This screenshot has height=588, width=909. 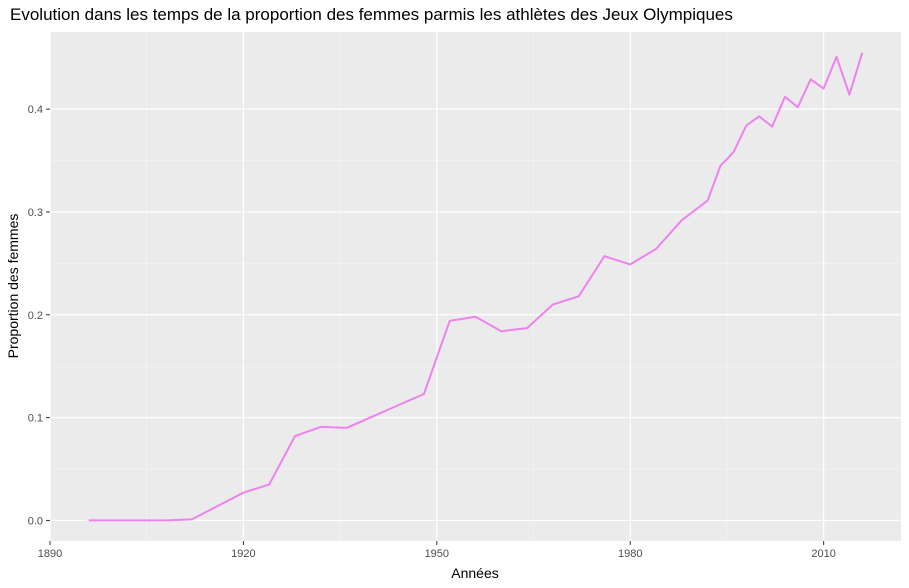 I want to click on x-tick-label: 1920, so click(x=243, y=554).